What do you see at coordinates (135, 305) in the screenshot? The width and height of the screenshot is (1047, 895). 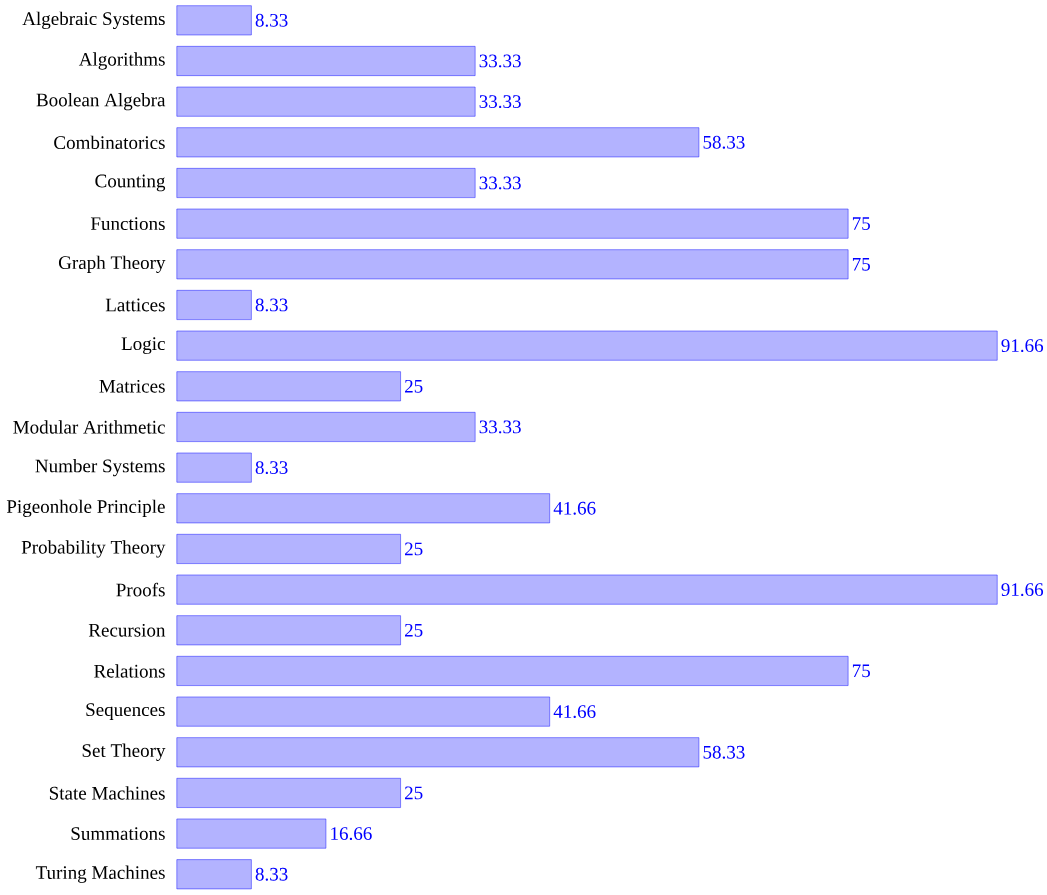 I see `y-tick-label: Lattices` at bounding box center [135, 305].